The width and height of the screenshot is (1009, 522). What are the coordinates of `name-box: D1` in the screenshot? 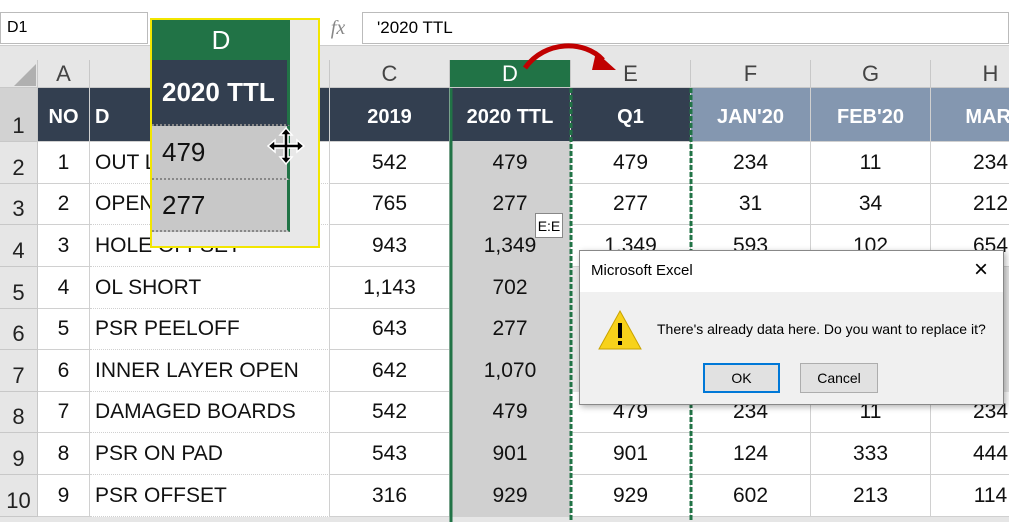 It's located at (74, 28).